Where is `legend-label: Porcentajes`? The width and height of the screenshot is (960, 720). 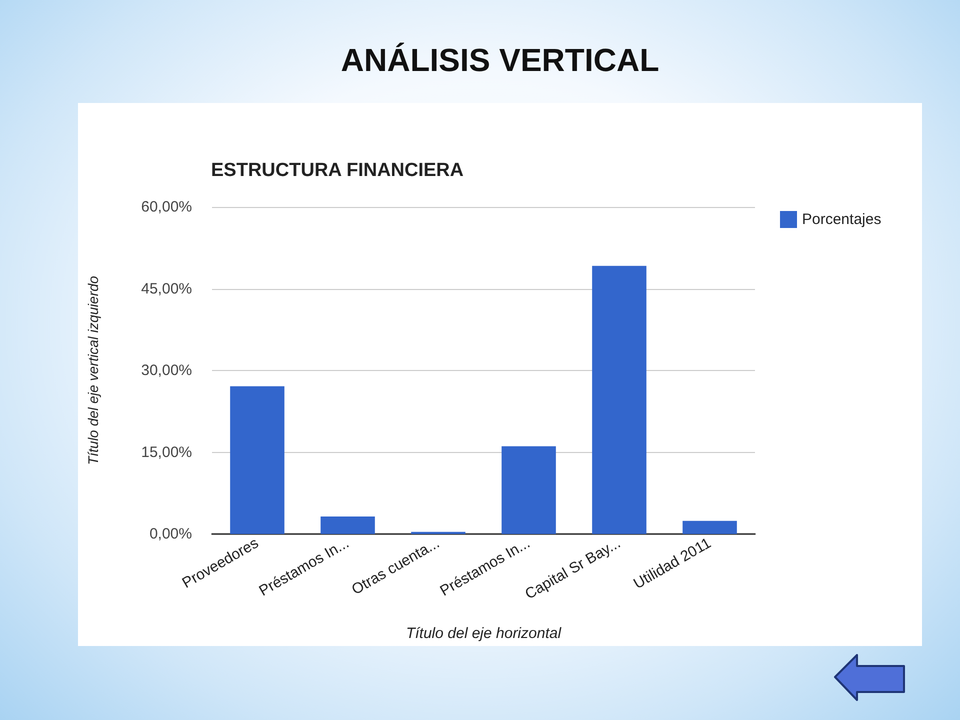 legend-label: Porcentajes is located at coordinates (842, 219).